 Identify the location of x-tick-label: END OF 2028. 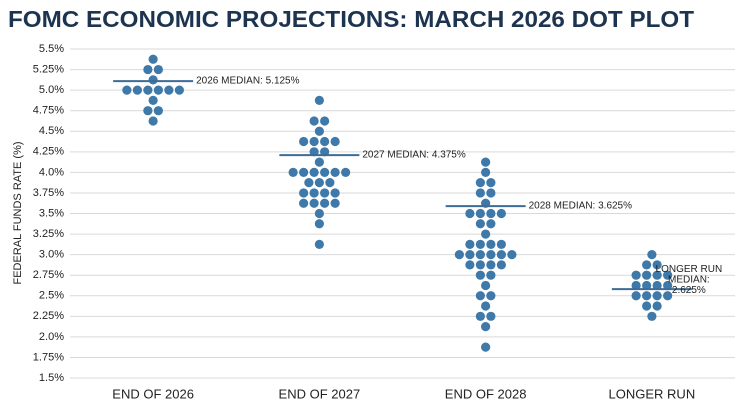
(486, 393).